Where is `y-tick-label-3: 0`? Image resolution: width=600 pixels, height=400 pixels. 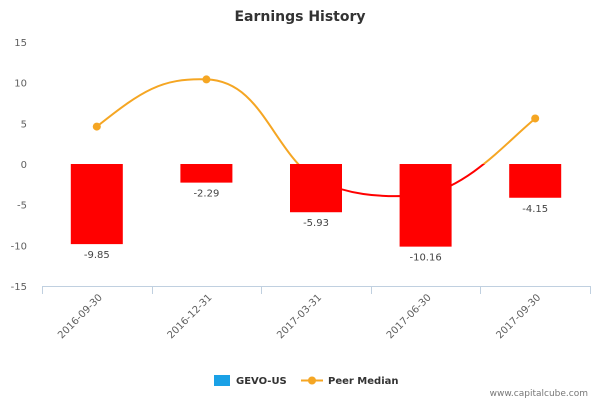
y-tick-label-3: 0 is located at coordinates (24, 165).